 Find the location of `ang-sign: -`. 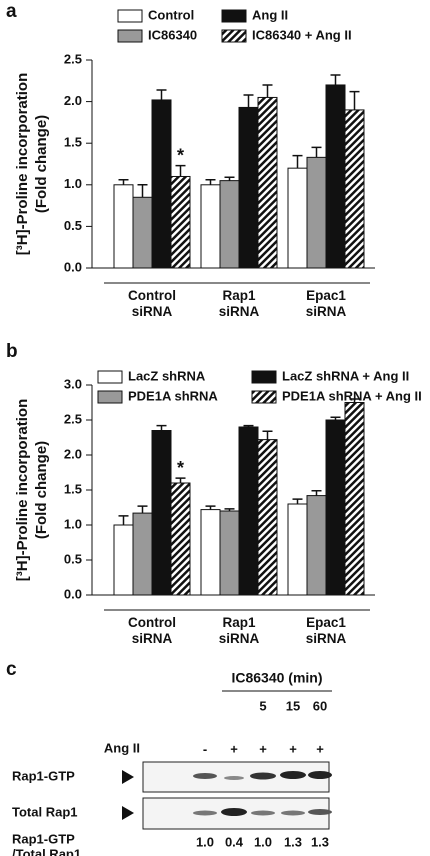

ang-sign: - is located at coordinates (205, 748).